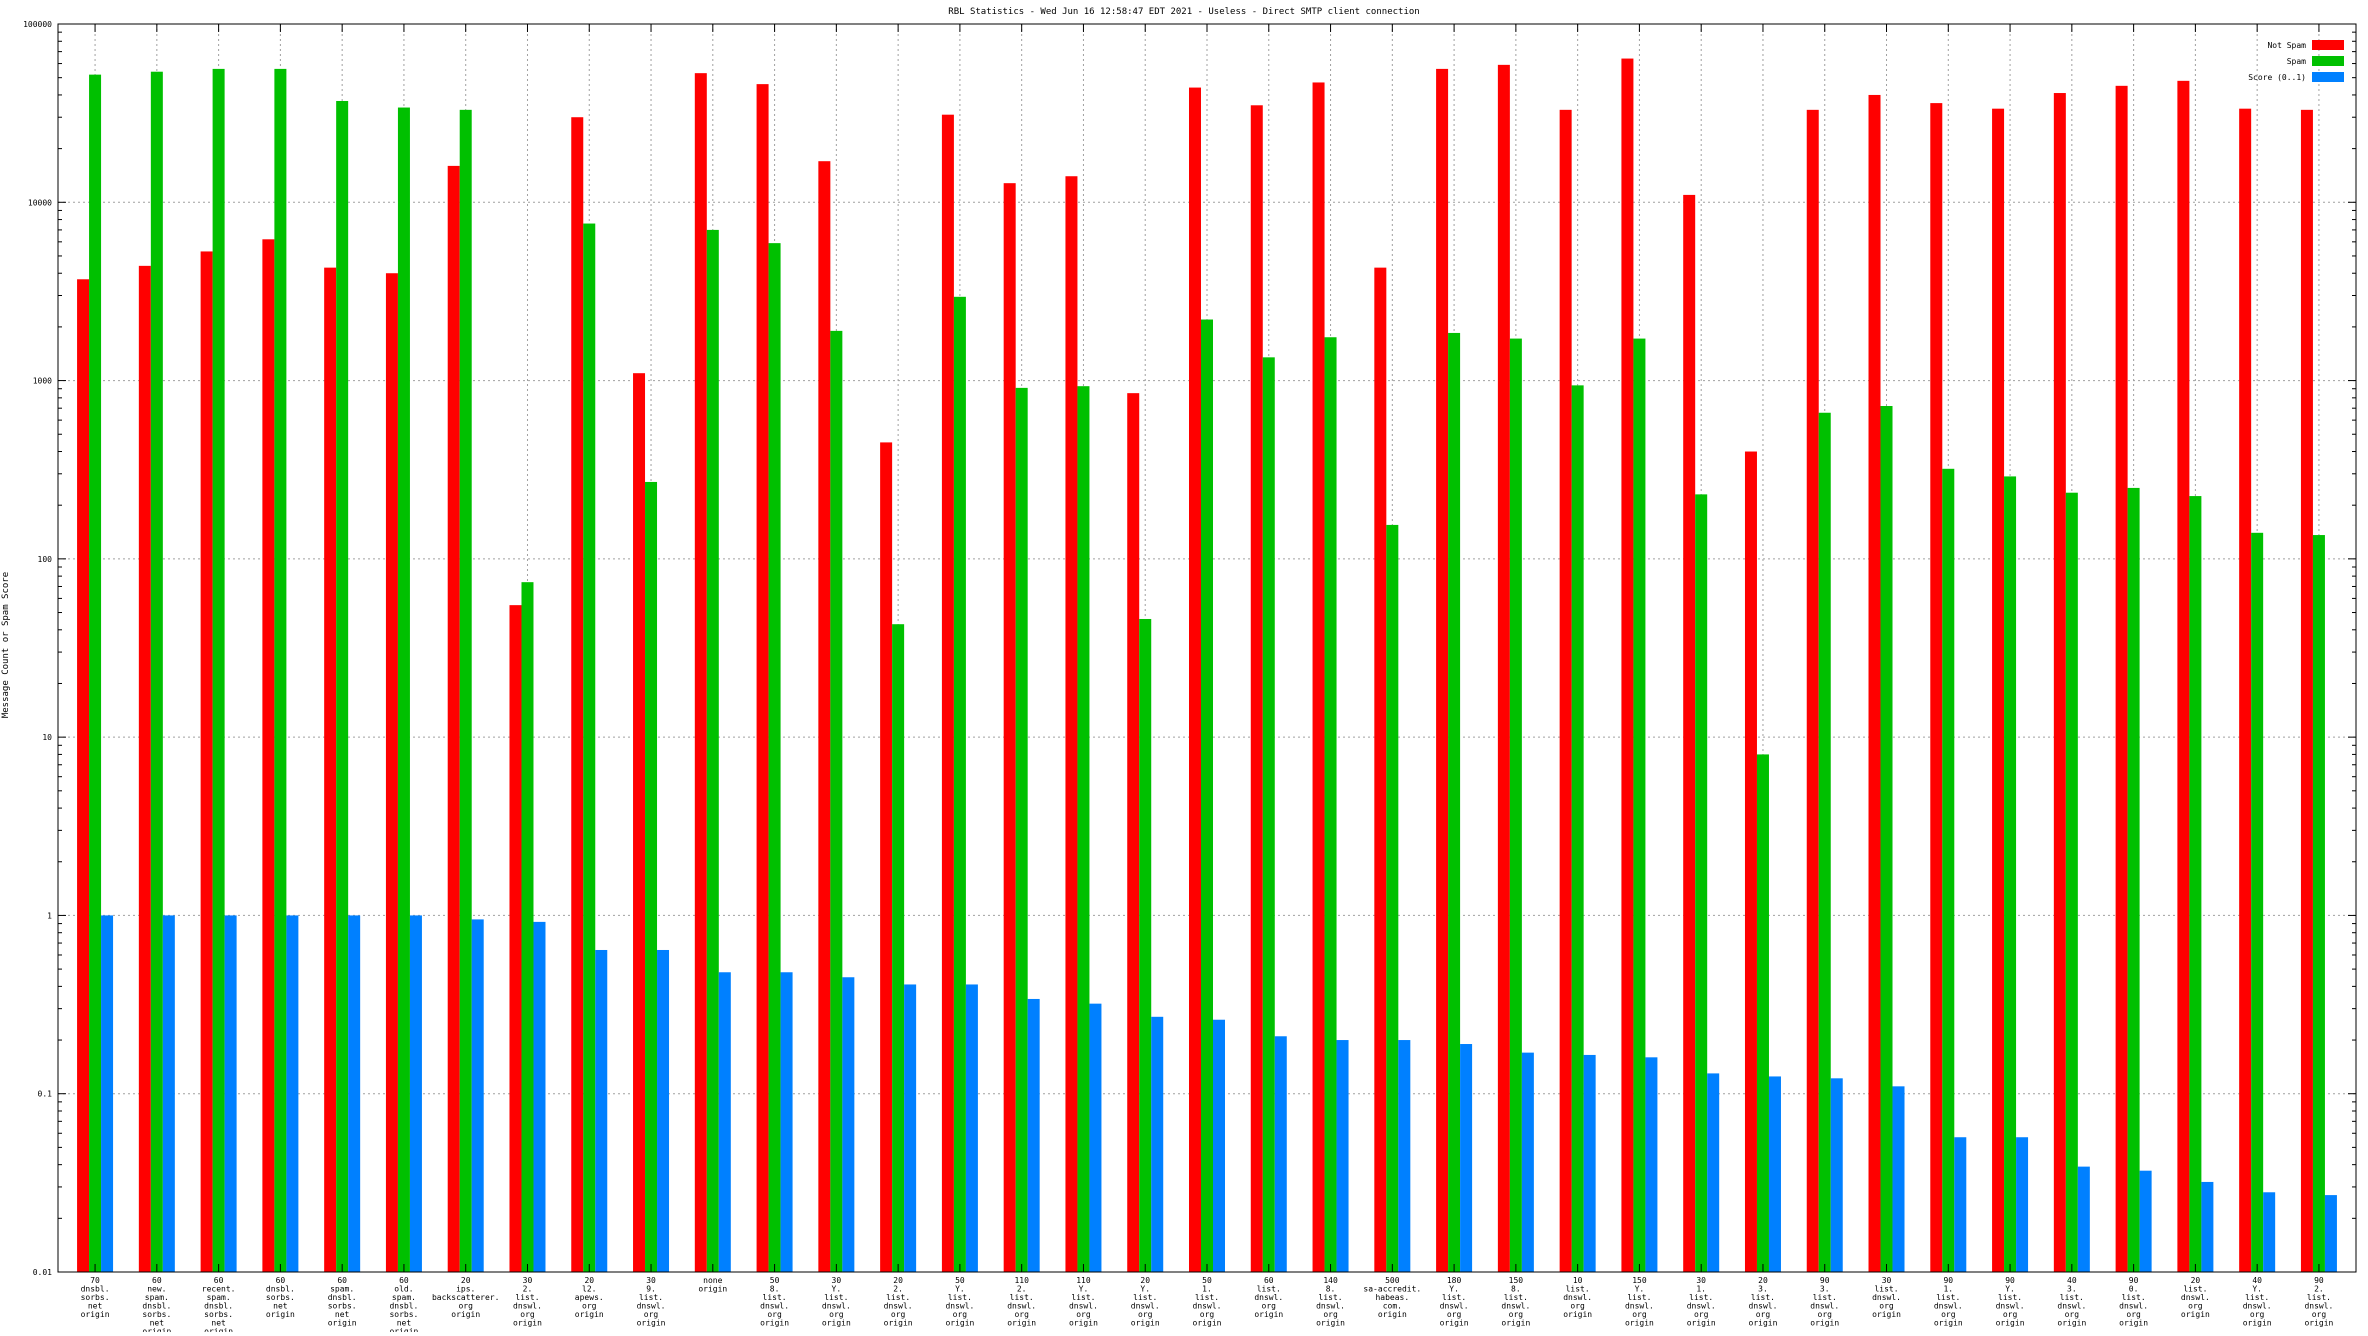  I want to click on x-tick-label-line: old., so click(403, 1289).